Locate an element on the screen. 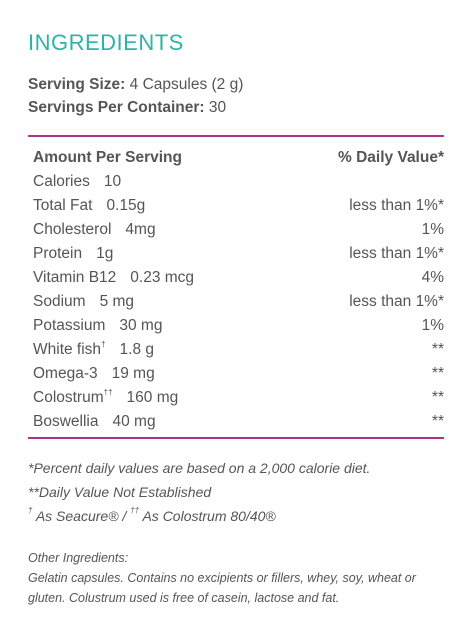 Image resolution: width=475 pixels, height=640 pixels. daily-value-note: **Daily Value Not Established is located at coordinates (120, 492).